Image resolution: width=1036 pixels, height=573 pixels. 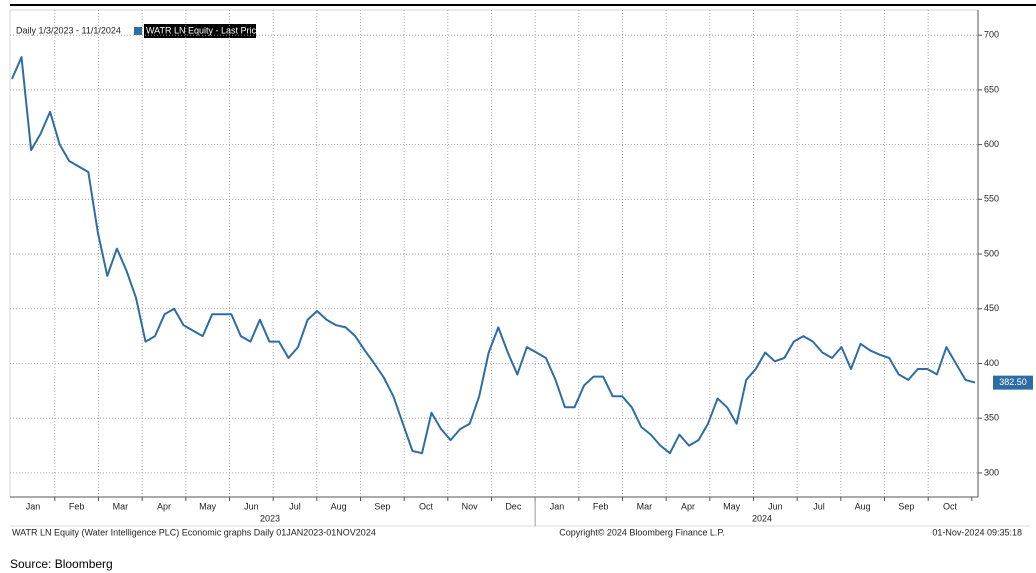 I want to click on y-tick-label: 700, so click(x=991, y=35).